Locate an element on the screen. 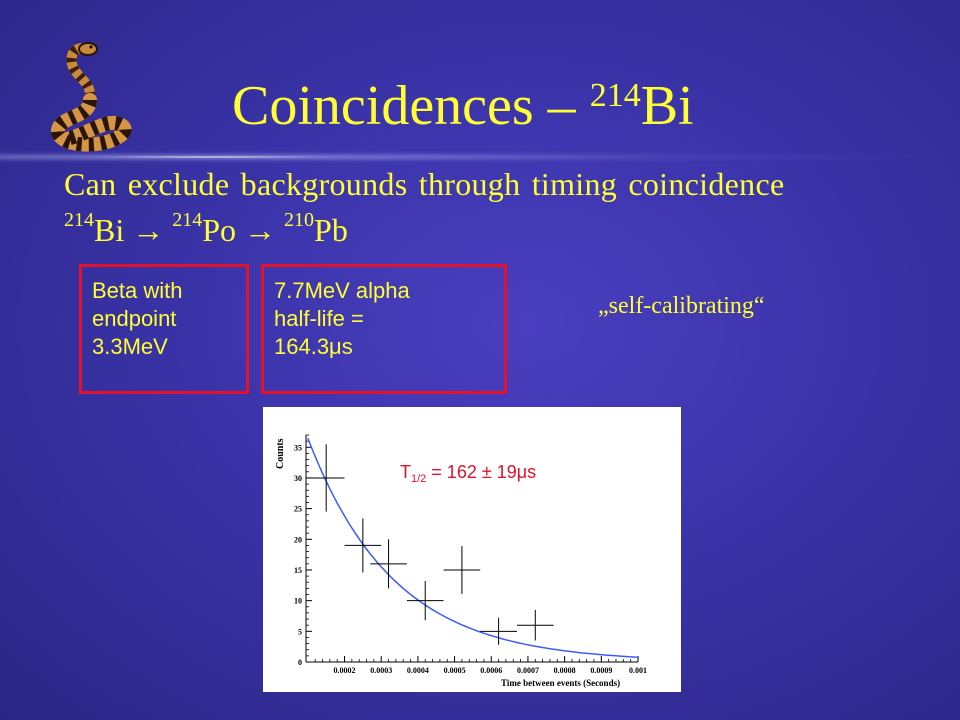  x-tick-label: 0.0003 is located at coordinates (381, 670).